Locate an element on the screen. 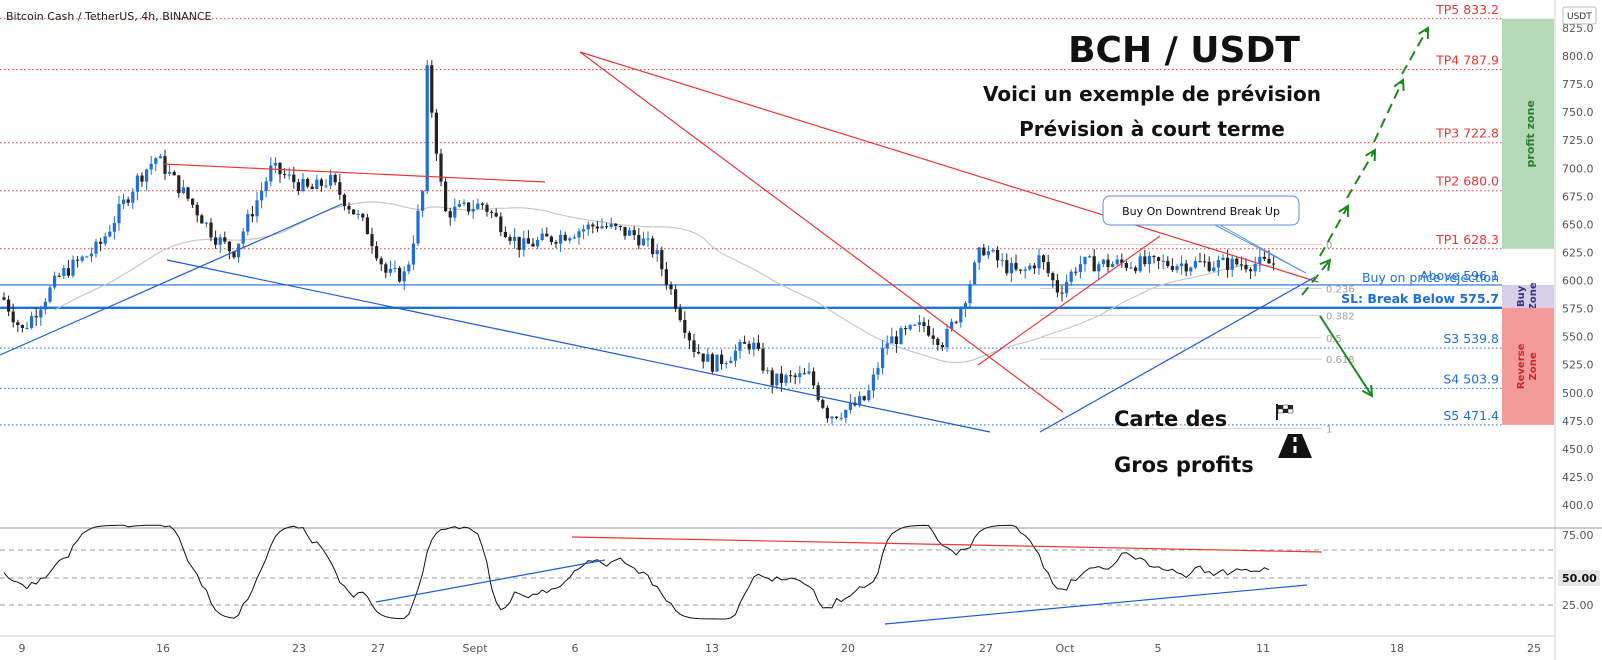 The width and height of the screenshot is (1602, 660). zone-label-1-b: Zone is located at coordinates (1533, 296).